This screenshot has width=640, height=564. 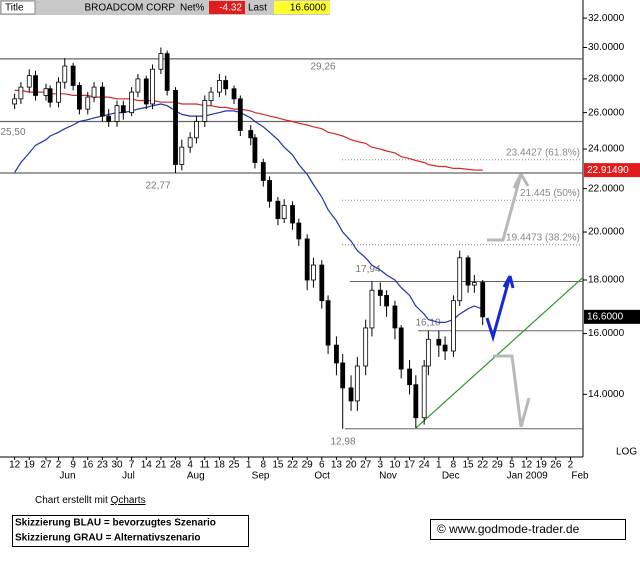 I want to click on copyright-box, so click(x=528, y=529).